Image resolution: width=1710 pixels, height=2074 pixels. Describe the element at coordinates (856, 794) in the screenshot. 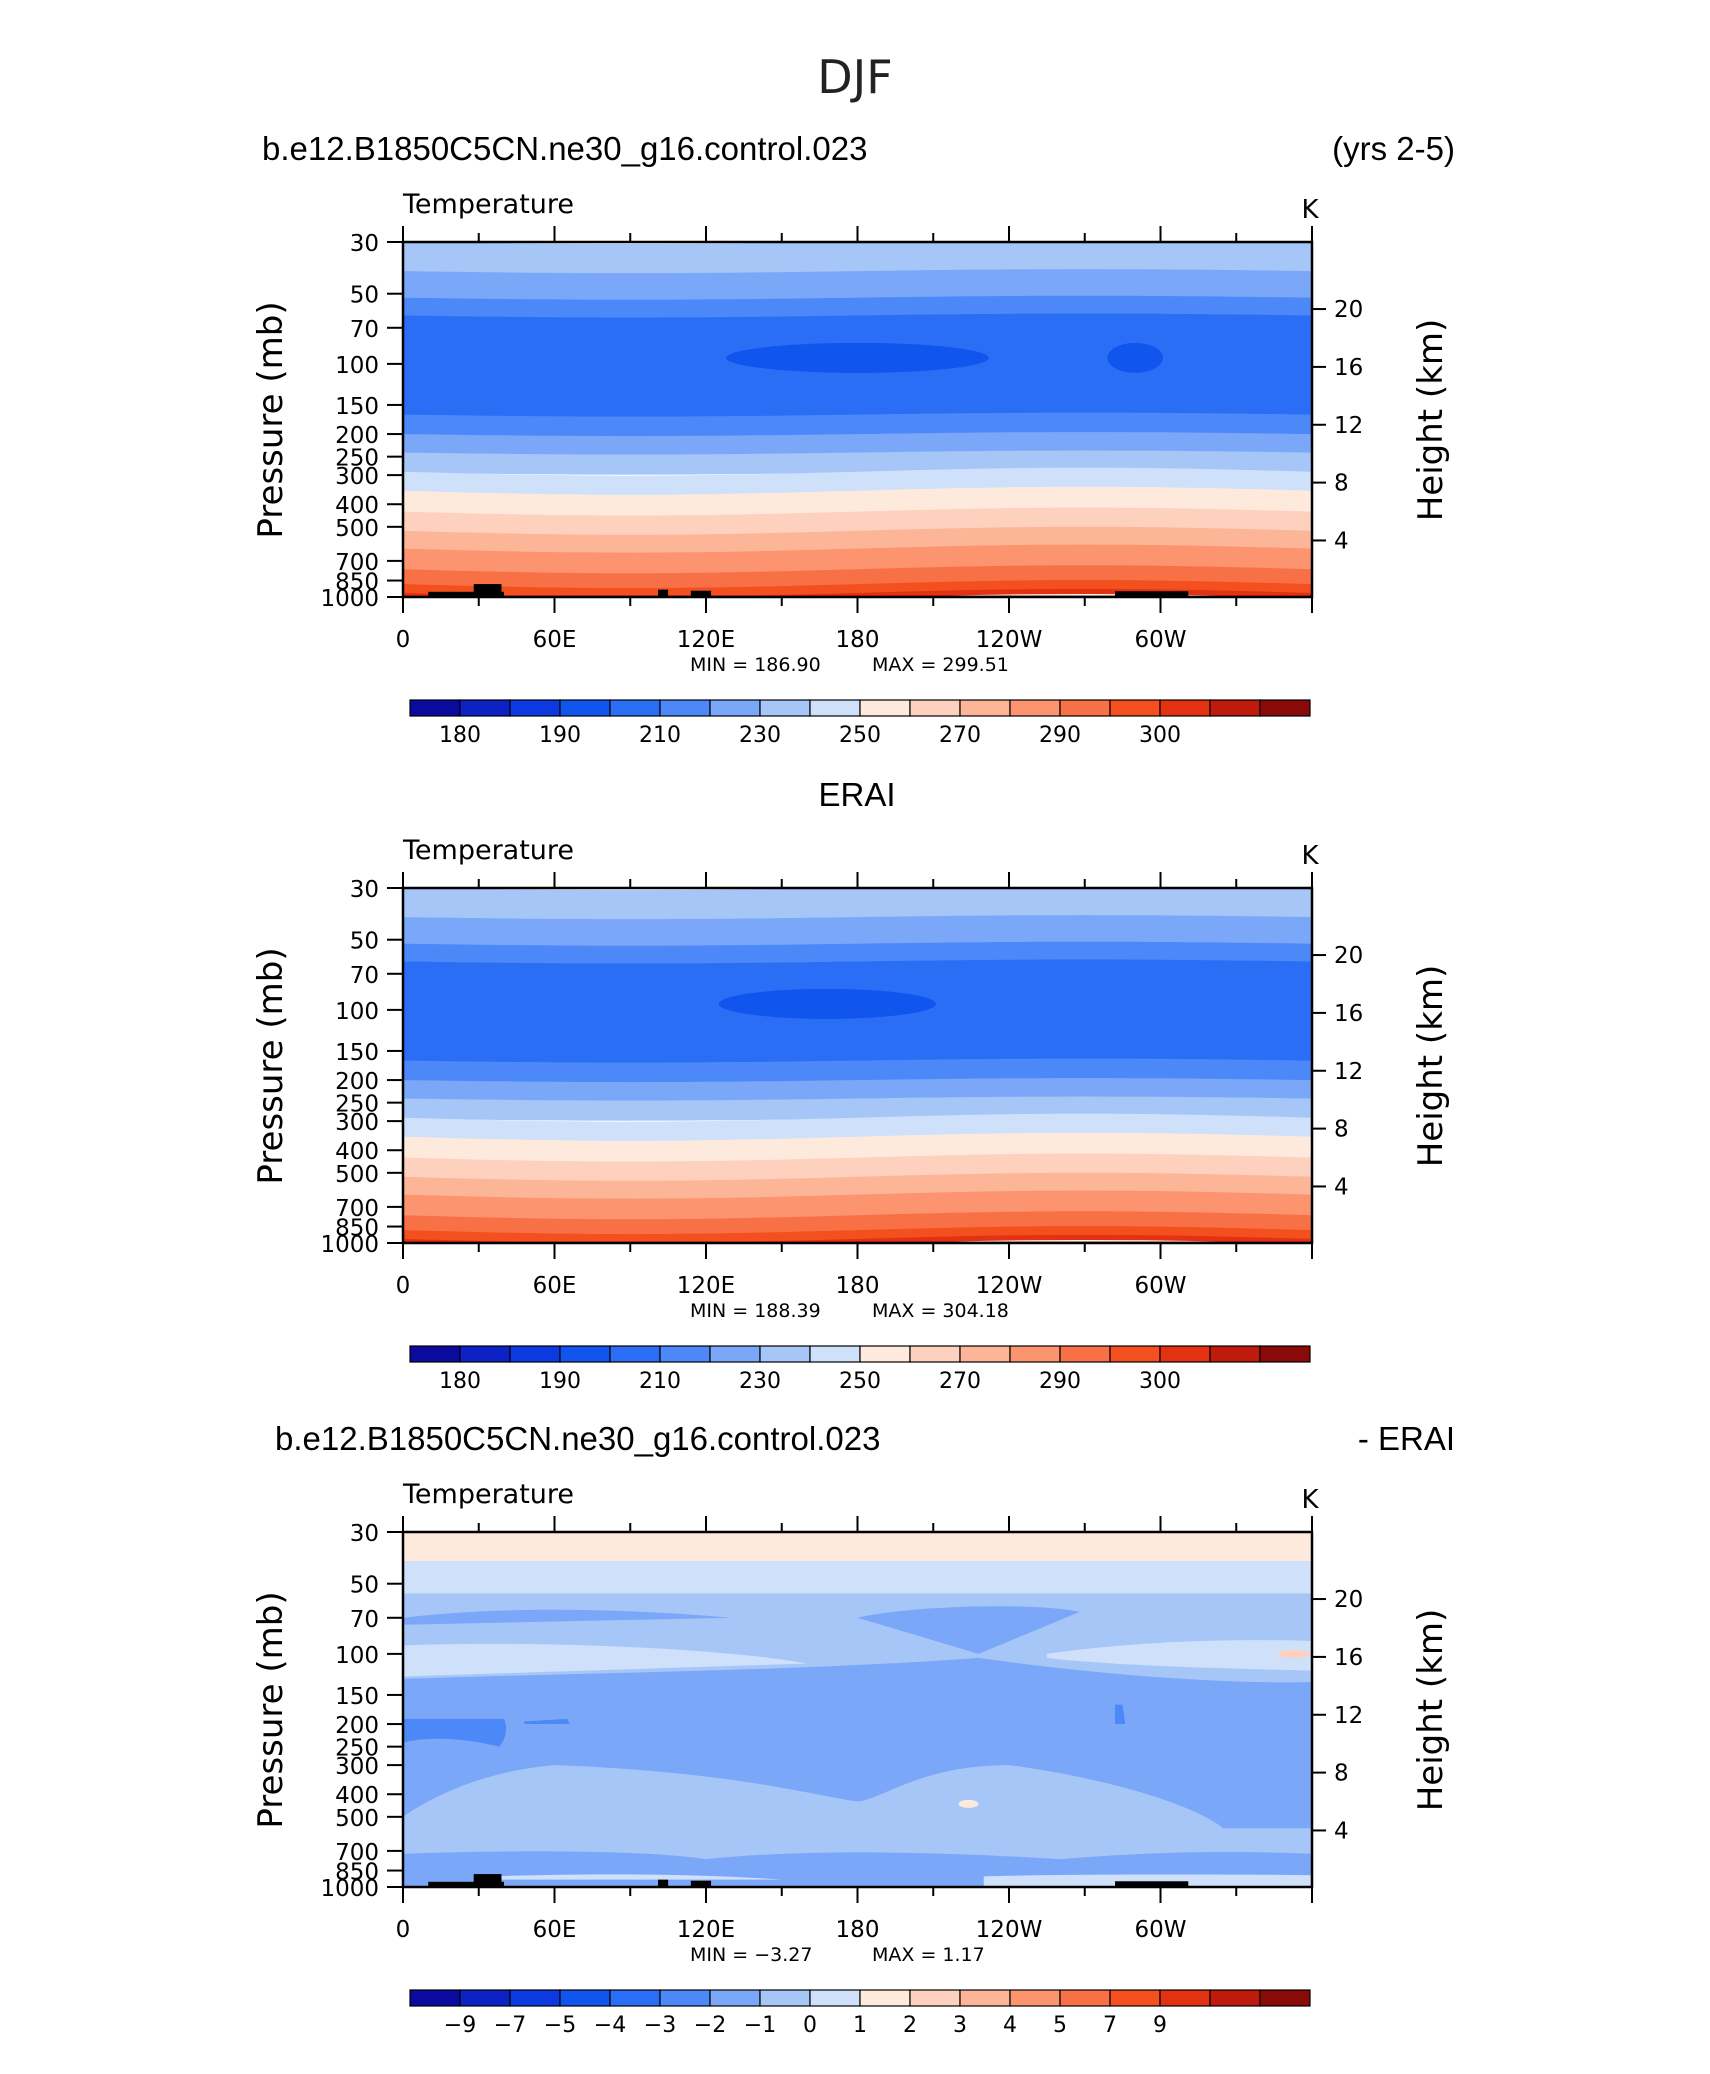

I see `panel-header-center: ERAI` at that location.